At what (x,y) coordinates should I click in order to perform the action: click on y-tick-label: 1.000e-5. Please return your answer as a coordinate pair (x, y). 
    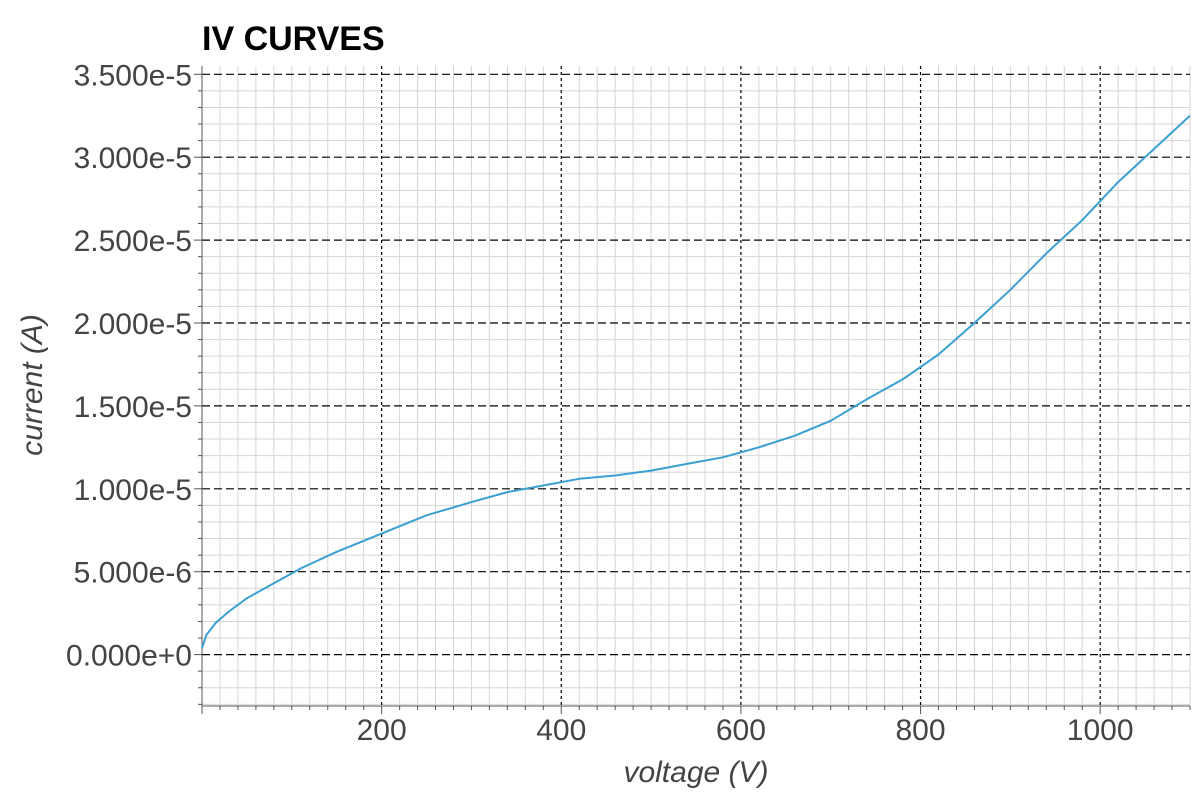
    Looking at the image, I should click on (133, 490).